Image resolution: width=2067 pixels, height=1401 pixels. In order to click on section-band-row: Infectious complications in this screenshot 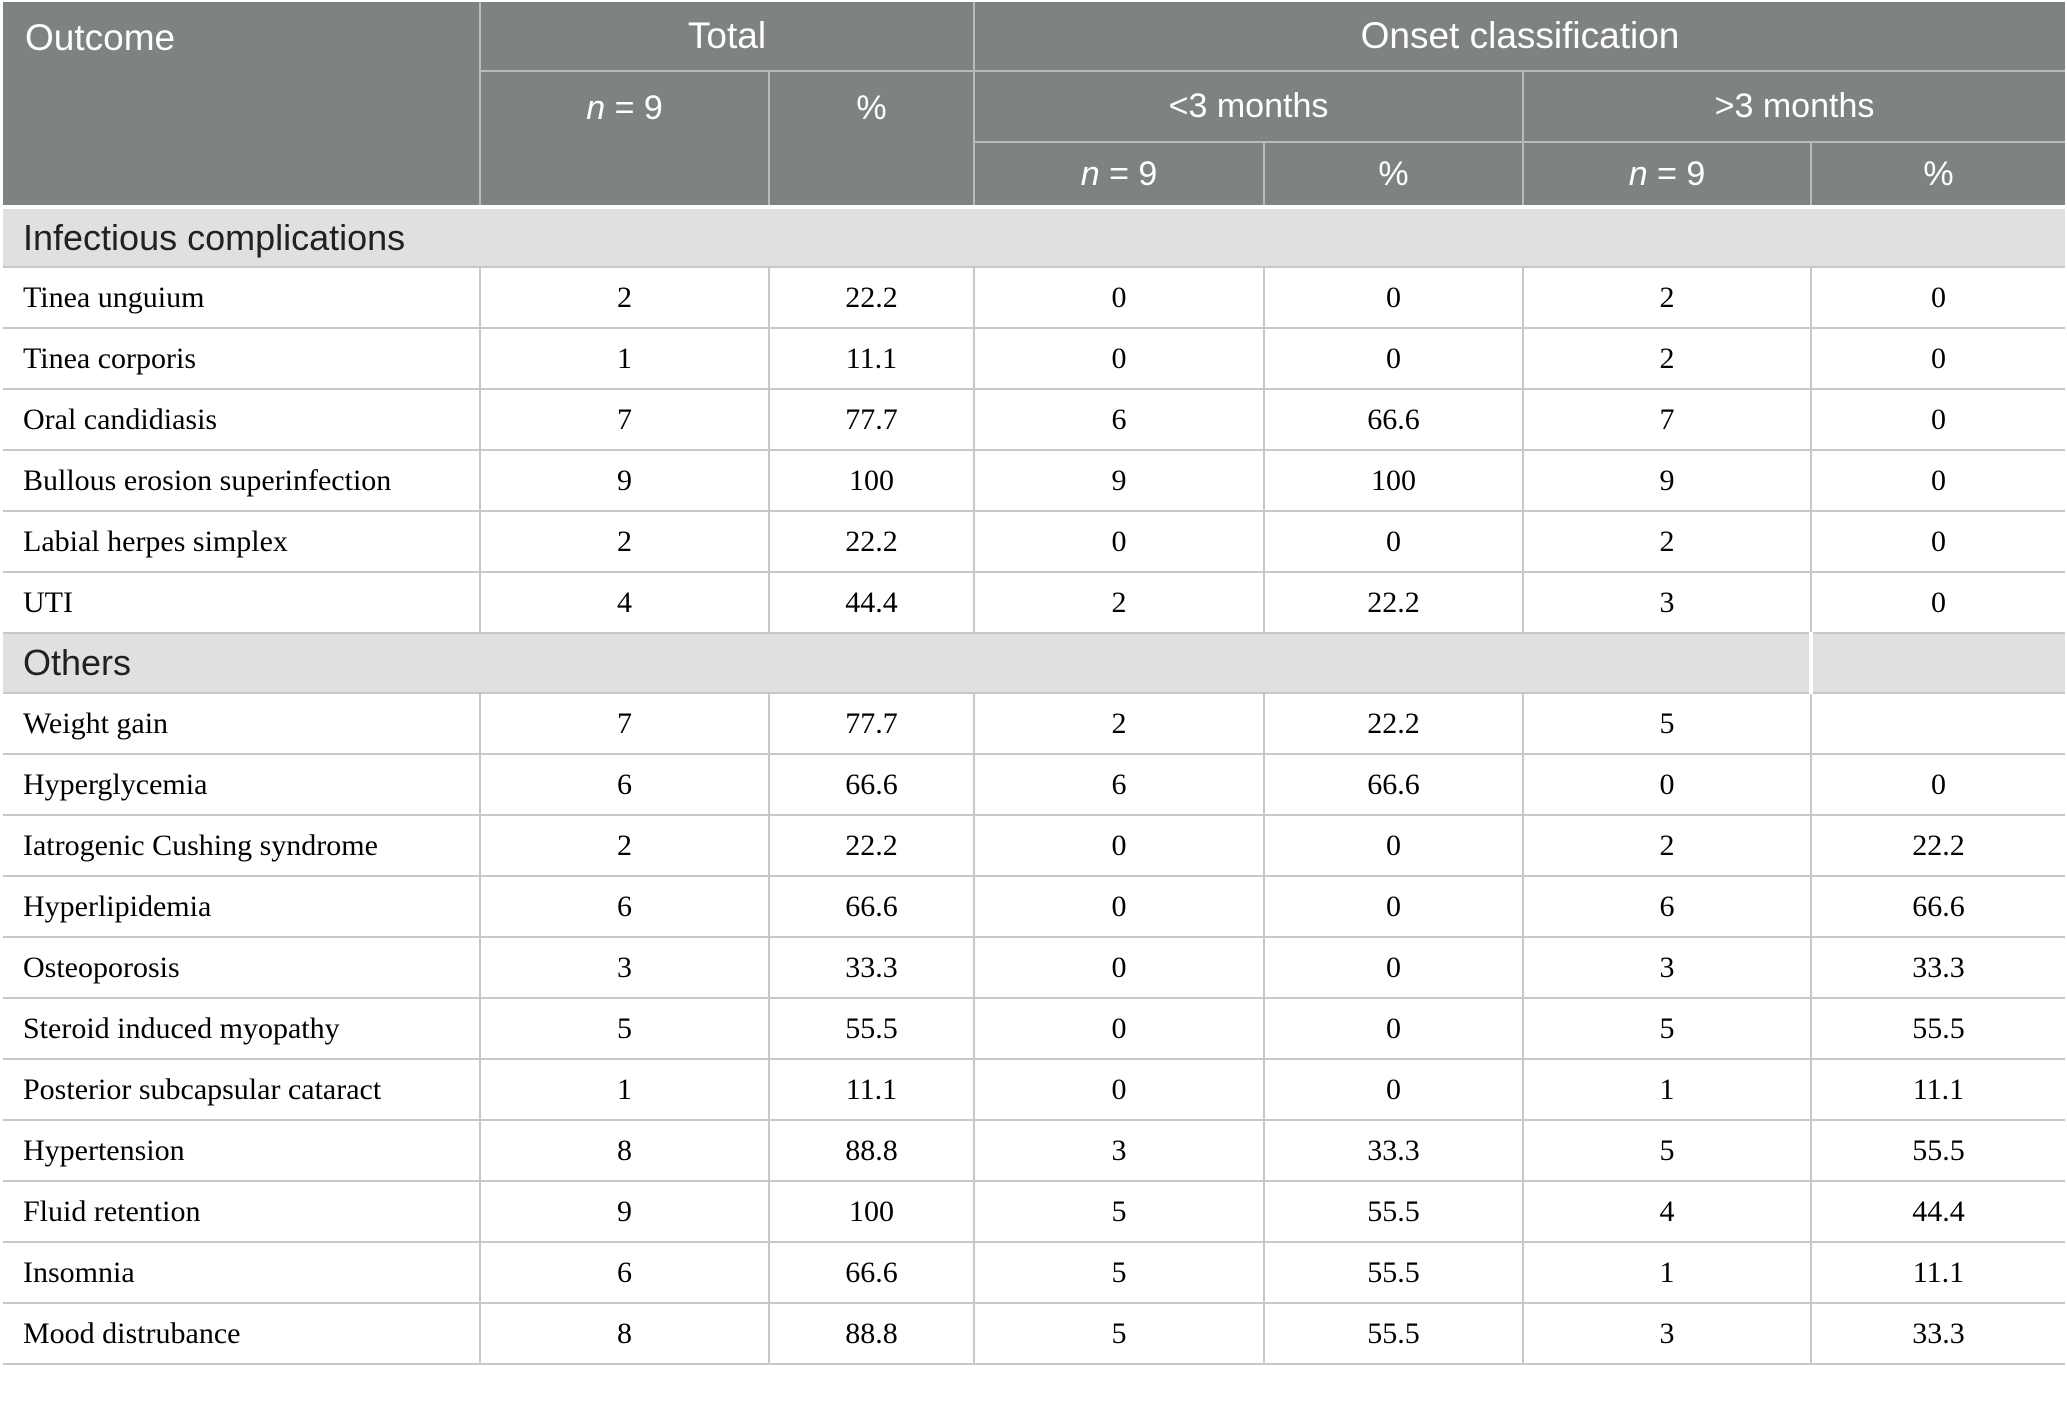, I will do `click(1034, 236)`.